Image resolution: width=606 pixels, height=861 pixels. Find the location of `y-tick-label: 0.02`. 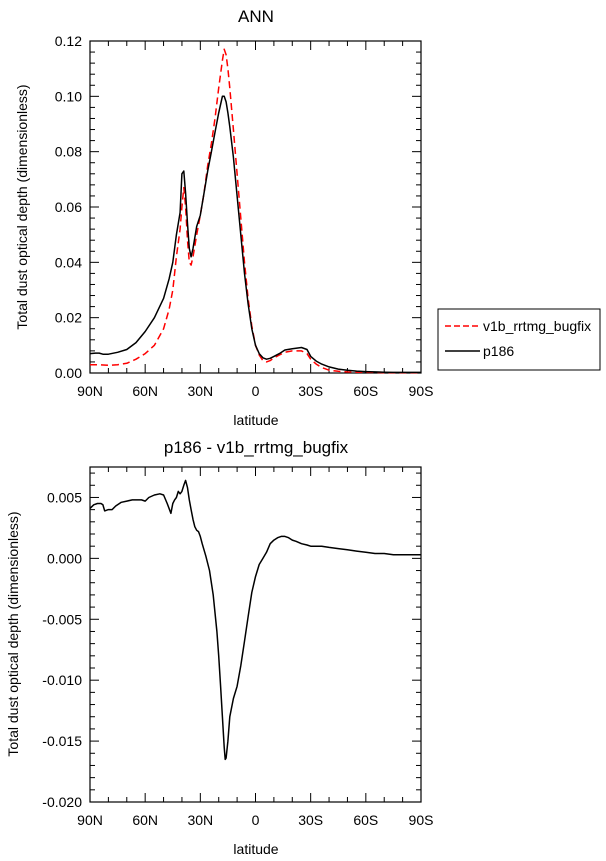

y-tick-label: 0.02 is located at coordinates (68, 318).